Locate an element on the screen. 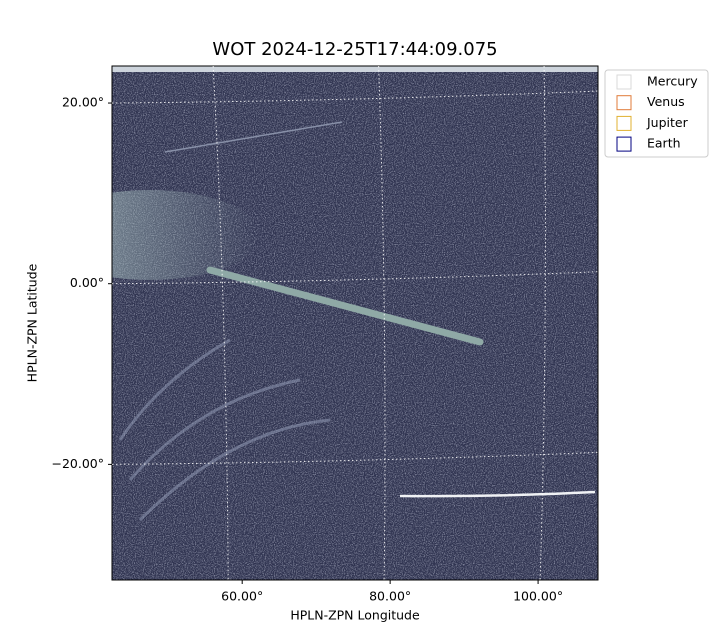  y-axis-label: HPLN-ZPN Latitude is located at coordinates (32, 322).